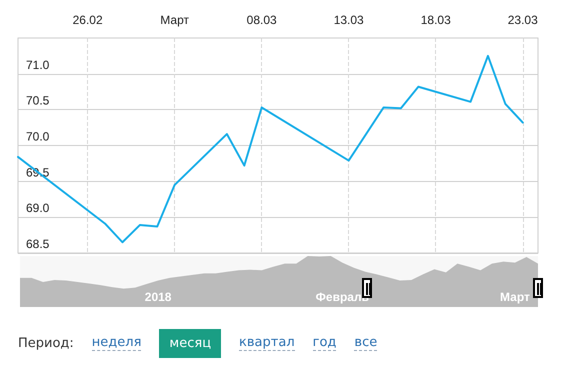 The image size is (562, 376). What do you see at coordinates (267, 343) in the screenshot?
I see `text: квартал` at bounding box center [267, 343].